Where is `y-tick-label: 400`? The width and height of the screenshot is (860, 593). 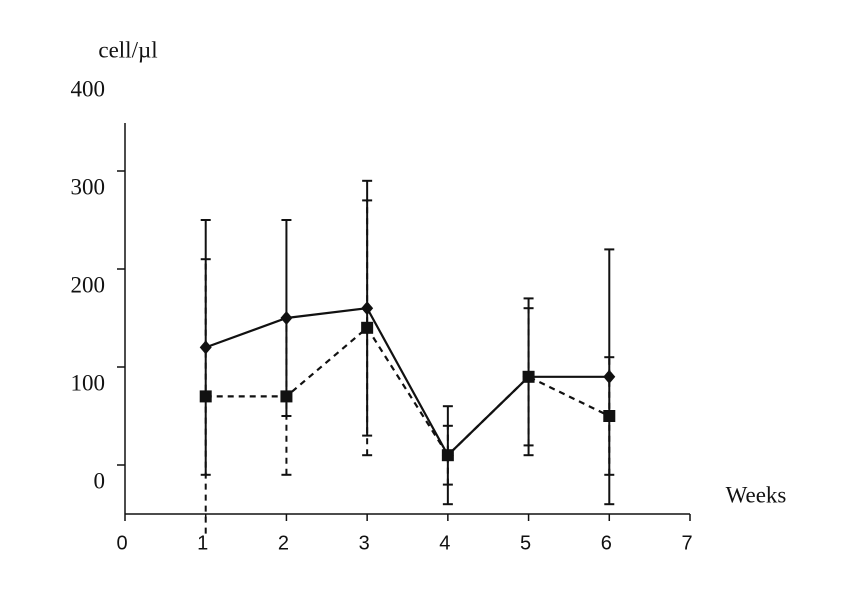
y-tick-label: 400 is located at coordinates (88, 88).